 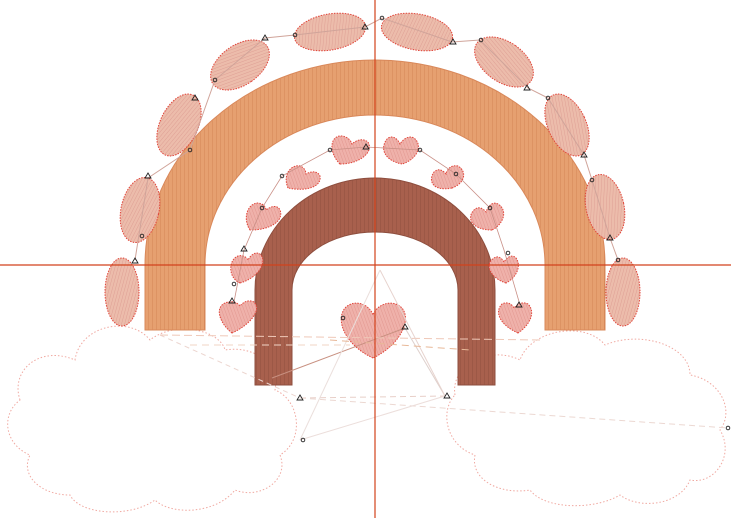 I want to click on left-cloud, so click(x=152, y=419).